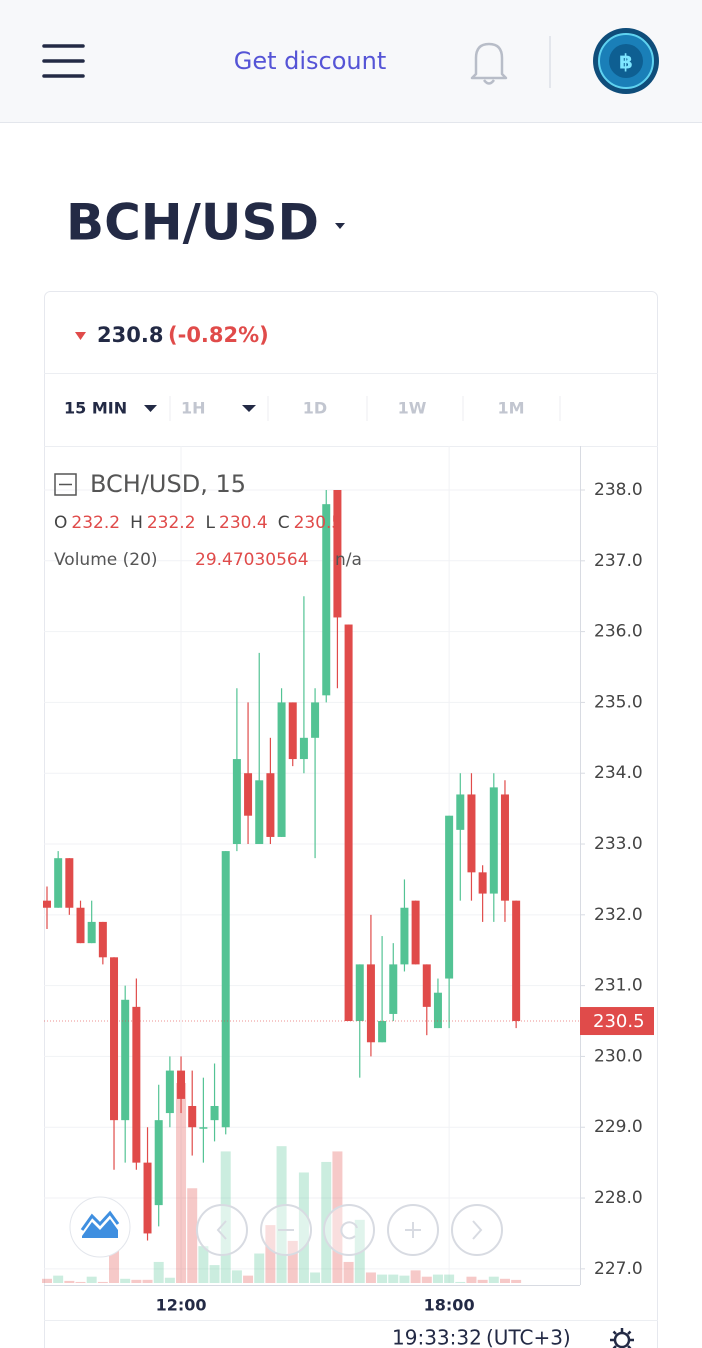 Image resolution: width=702 pixels, height=1348 pixels. Describe the element at coordinates (528, 1337) in the screenshot. I see `timezone: (UTC+3)` at that location.